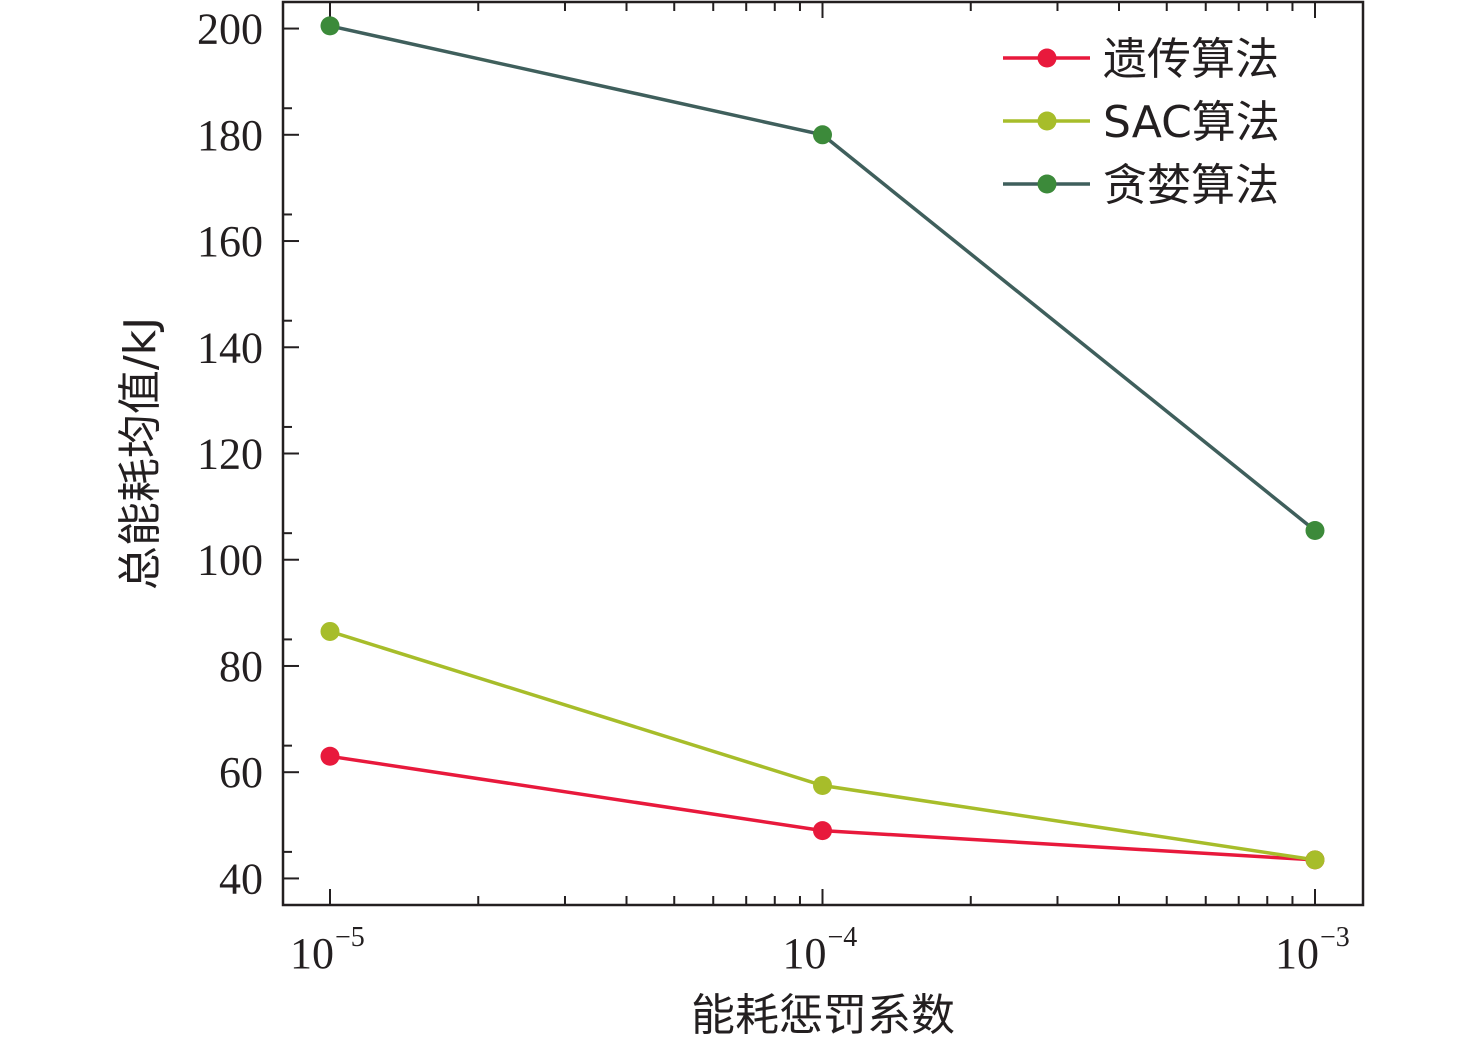 The image size is (1476, 1047). Describe the element at coordinates (230, 560) in the screenshot. I see `y-tick-label: 100` at that location.